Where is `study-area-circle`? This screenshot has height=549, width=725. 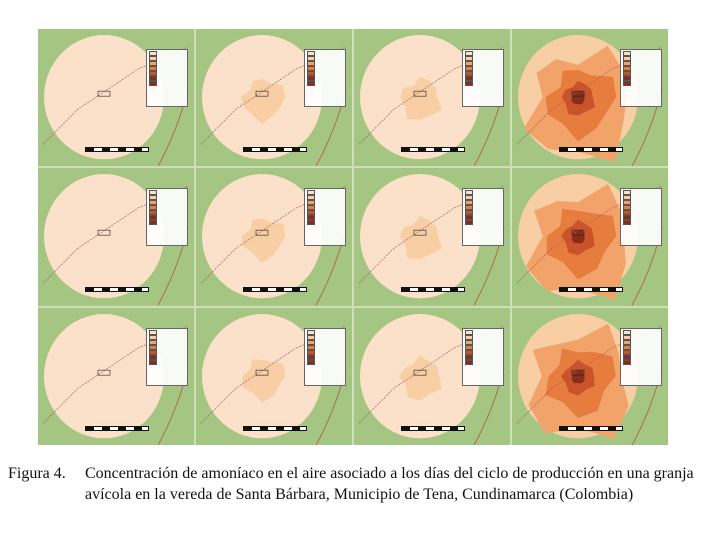 study-area-circle is located at coordinates (104, 97).